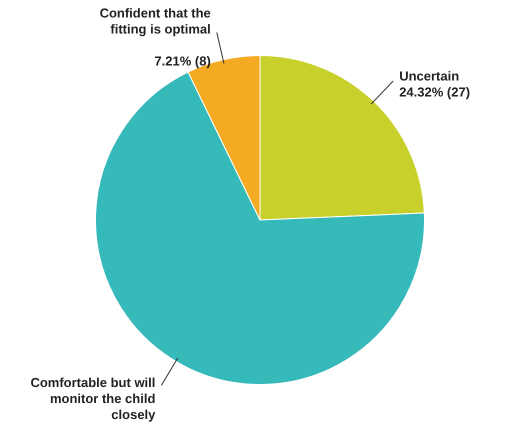  Describe the element at coordinates (182, 61) in the screenshot. I see `data-label: 7.21% (8)` at that location.